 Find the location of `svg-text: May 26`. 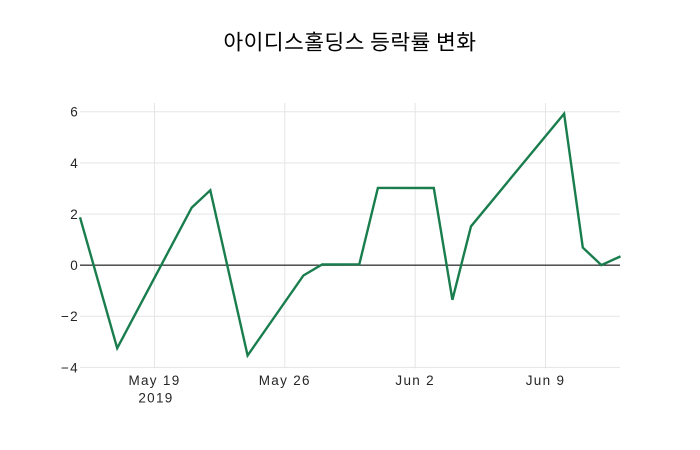

svg-text: May 26 is located at coordinates (285, 380).